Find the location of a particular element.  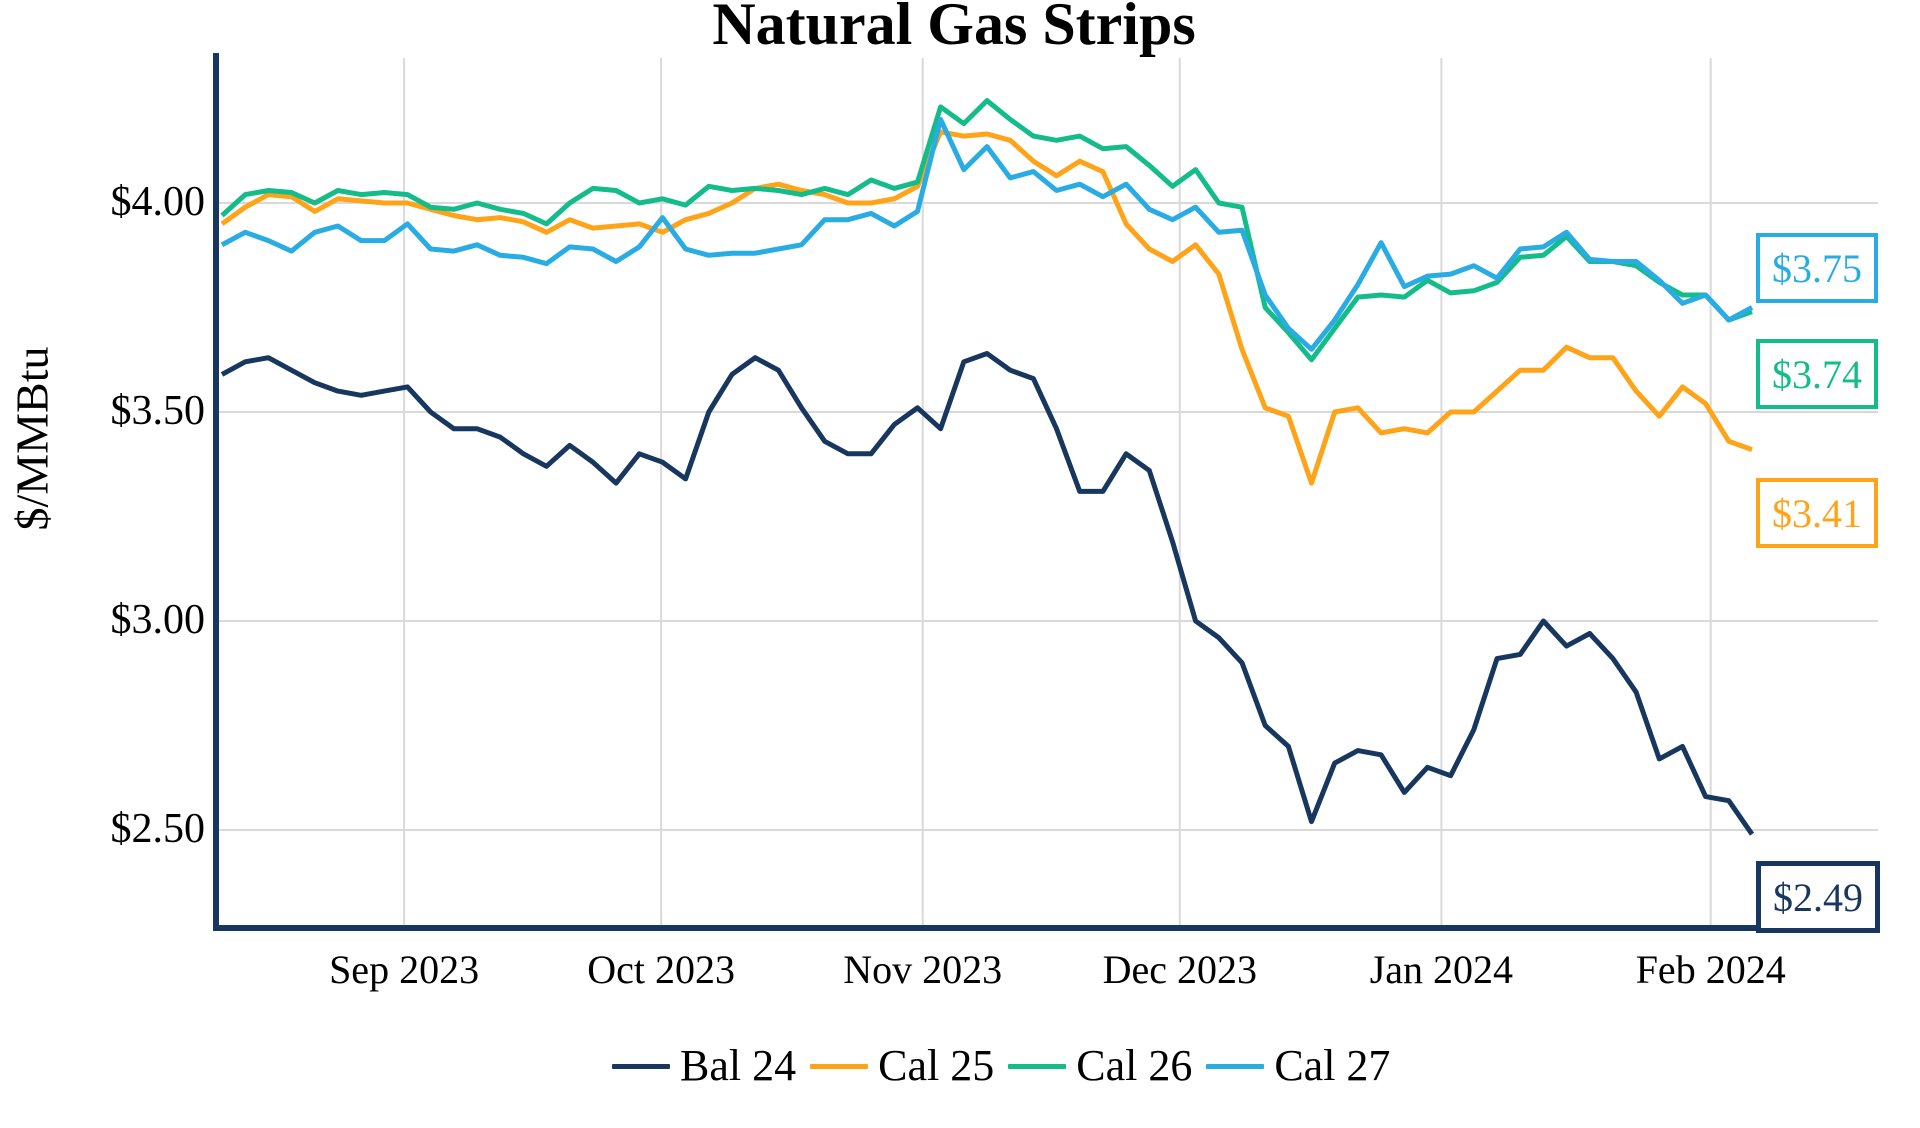

legend-label: Cal 25 is located at coordinates (936, 1065).